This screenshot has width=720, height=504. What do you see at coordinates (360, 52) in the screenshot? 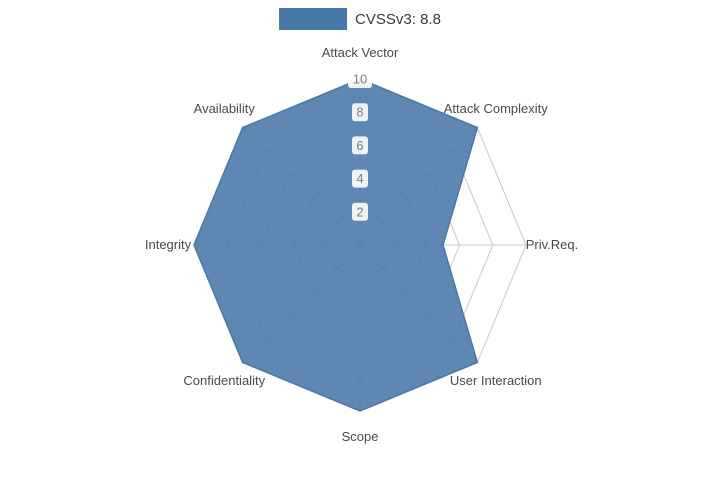
I see `axis-label-attack-vector: Attack Vector` at bounding box center [360, 52].